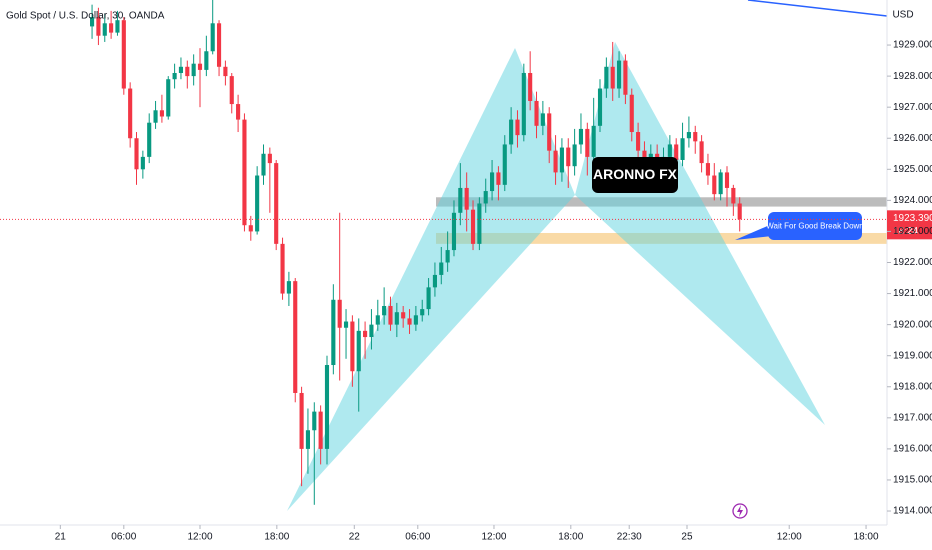 The image size is (932, 550). I want to click on y-tick-label: 1926.000, so click(912, 138).